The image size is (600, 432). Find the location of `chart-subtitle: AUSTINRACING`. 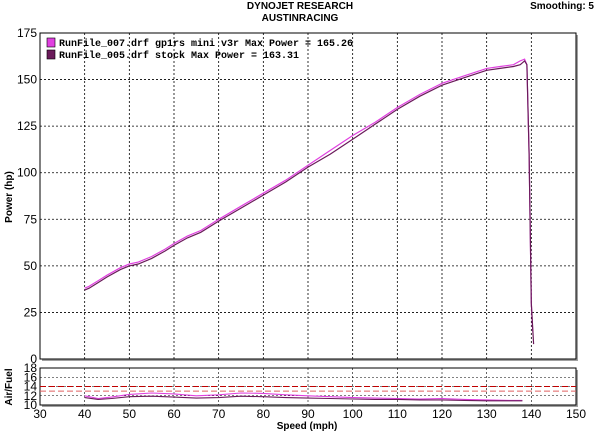

chart-subtitle: AUSTINRACING is located at coordinates (300, 18).